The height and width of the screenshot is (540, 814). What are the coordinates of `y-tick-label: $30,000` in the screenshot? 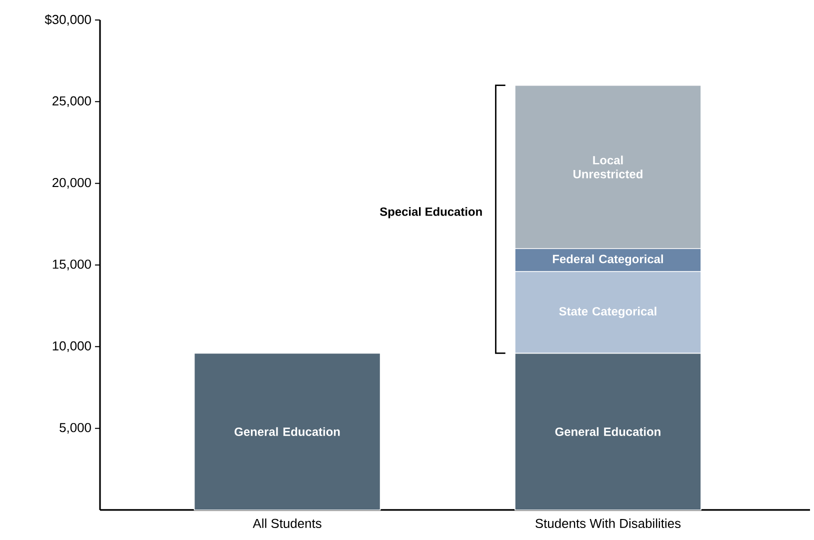 It's located at (67, 20).